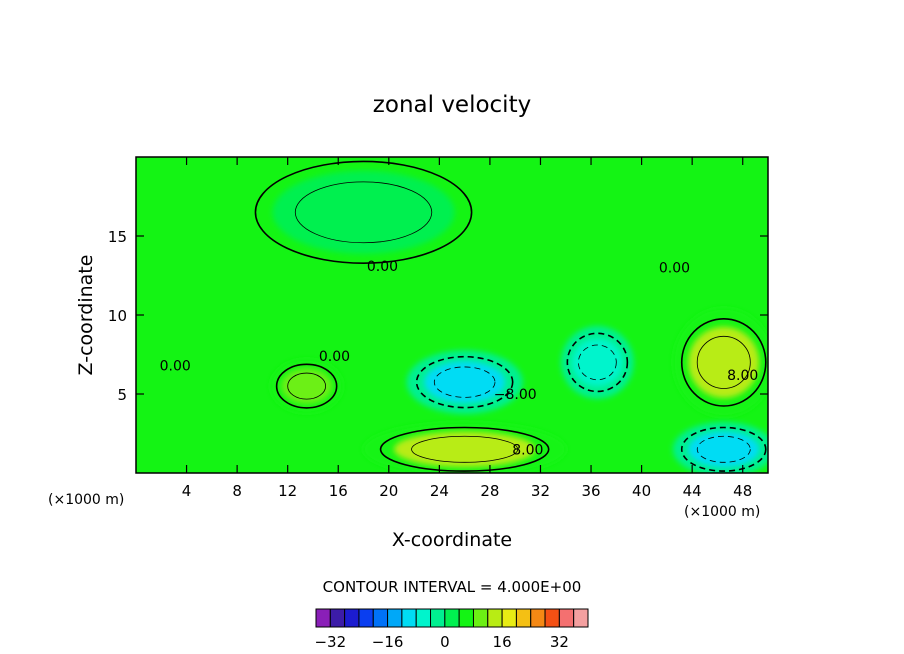  What do you see at coordinates (641, 491) in the screenshot?
I see `x-tick-label: 40` at bounding box center [641, 491].